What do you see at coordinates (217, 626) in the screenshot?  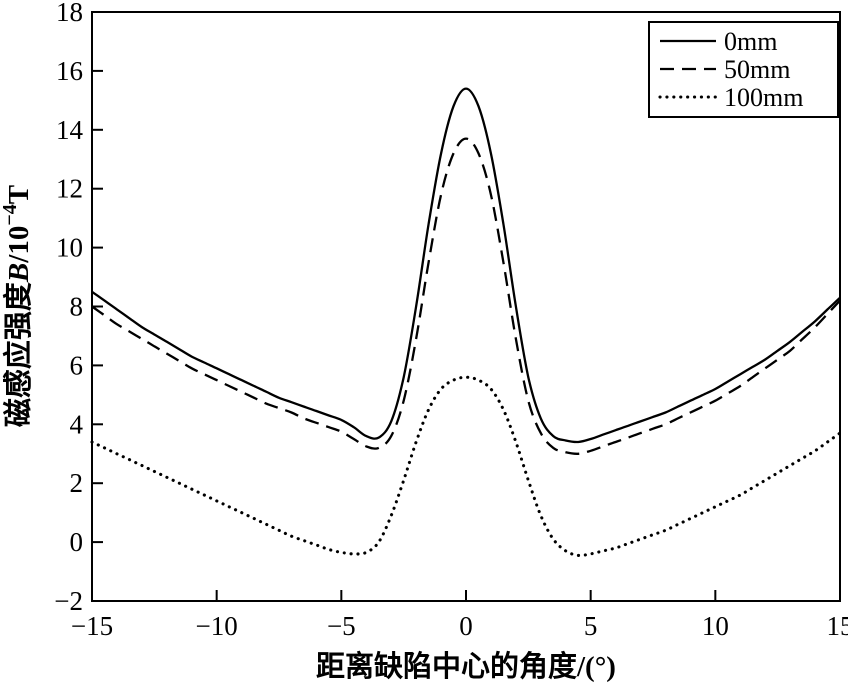 I see `x-tick-label: −10` at bounding box center [217, 626].